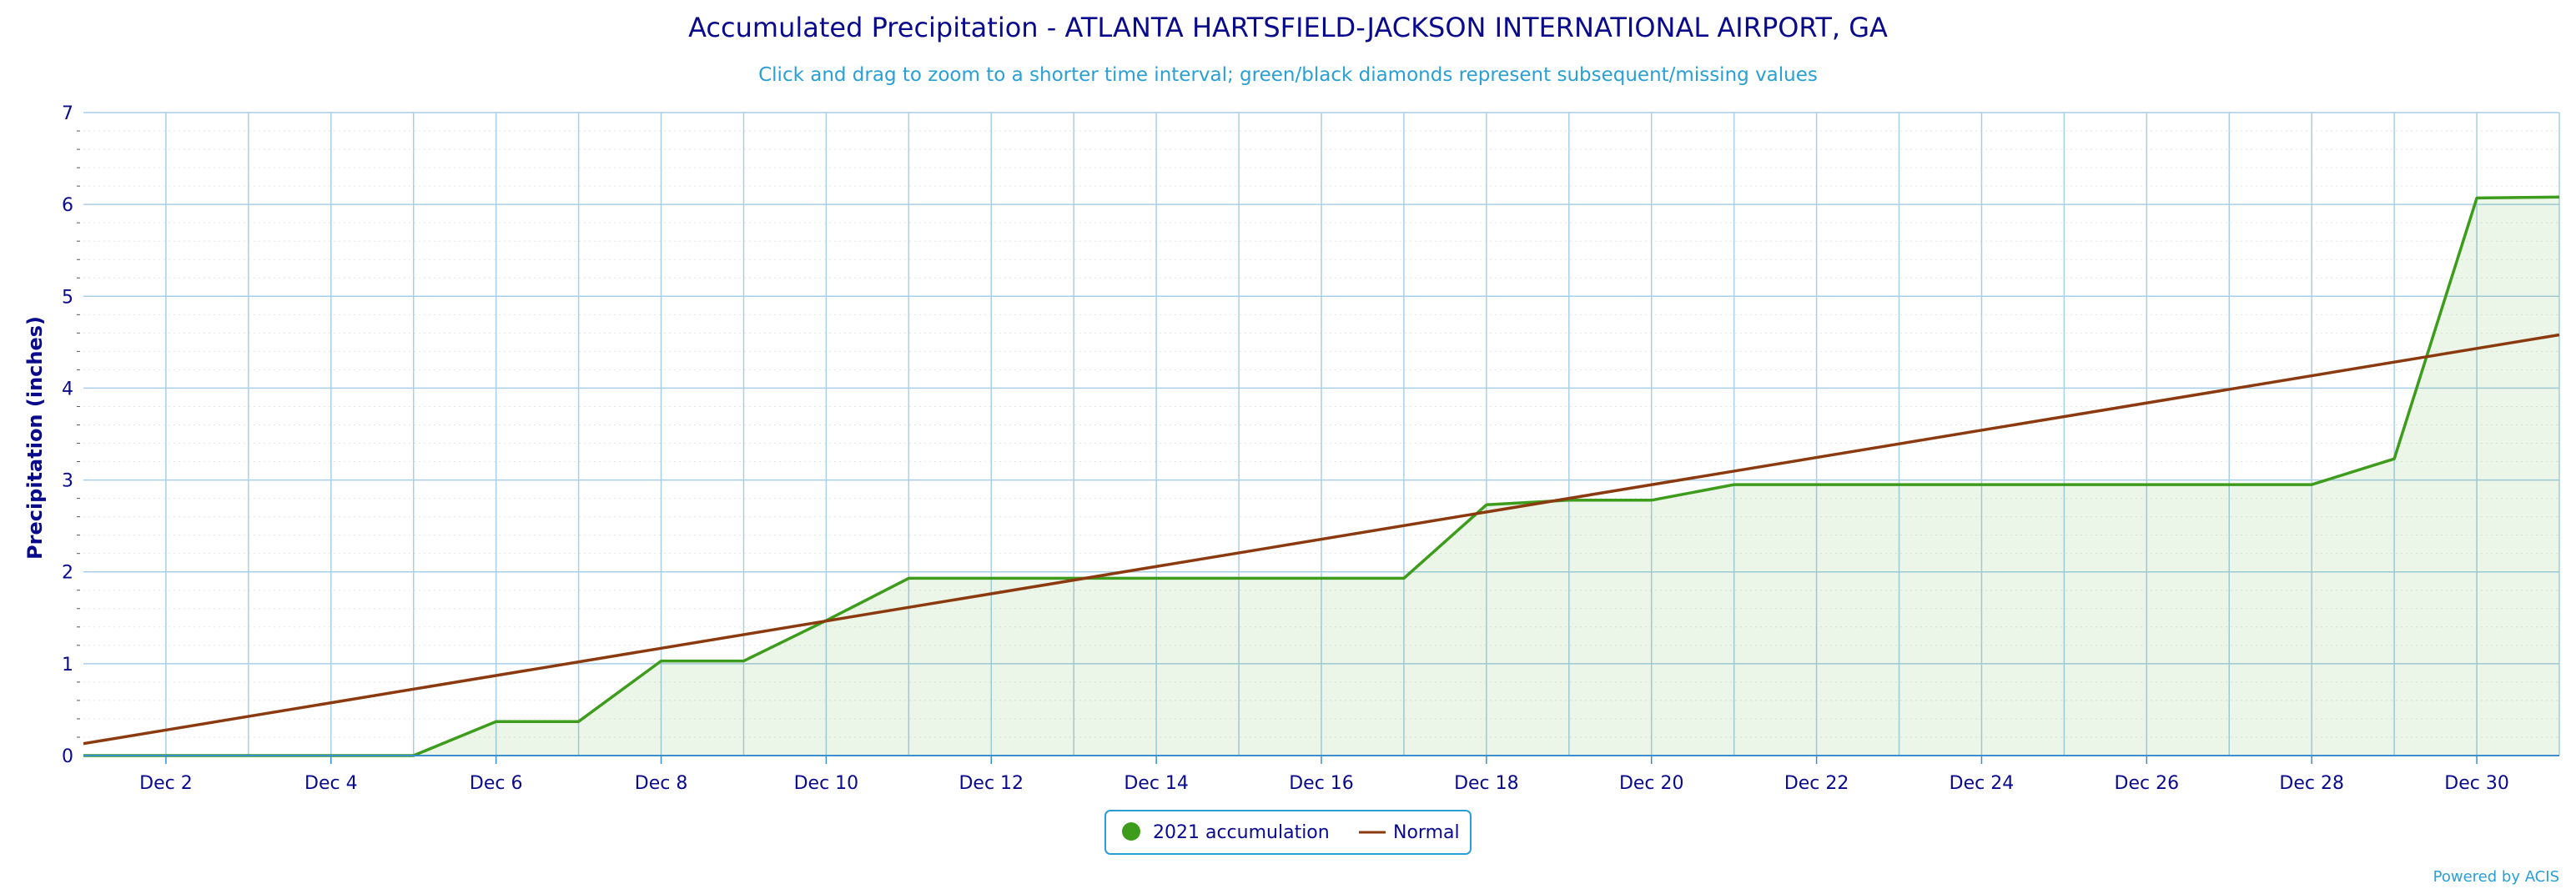 The image size is (2576, 889). I want to click on legend-item-normal: Normal, so click(1409, 832).